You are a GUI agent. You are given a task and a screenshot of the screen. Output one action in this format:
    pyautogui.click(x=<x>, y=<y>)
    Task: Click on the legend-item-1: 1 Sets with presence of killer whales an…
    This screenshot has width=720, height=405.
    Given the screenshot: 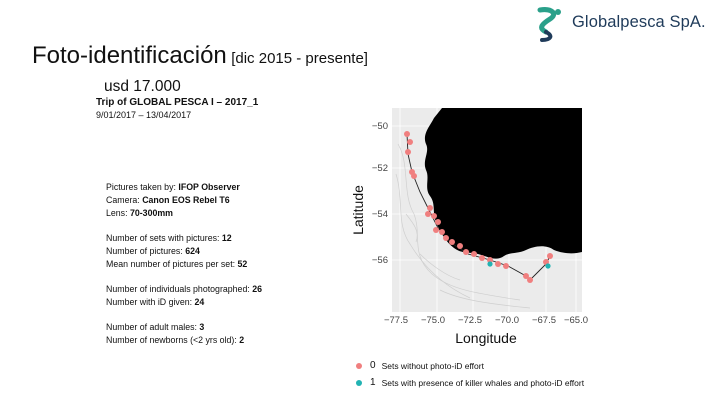 What is the action you would take?
    pyautogui.click(x=470, y=382)
    